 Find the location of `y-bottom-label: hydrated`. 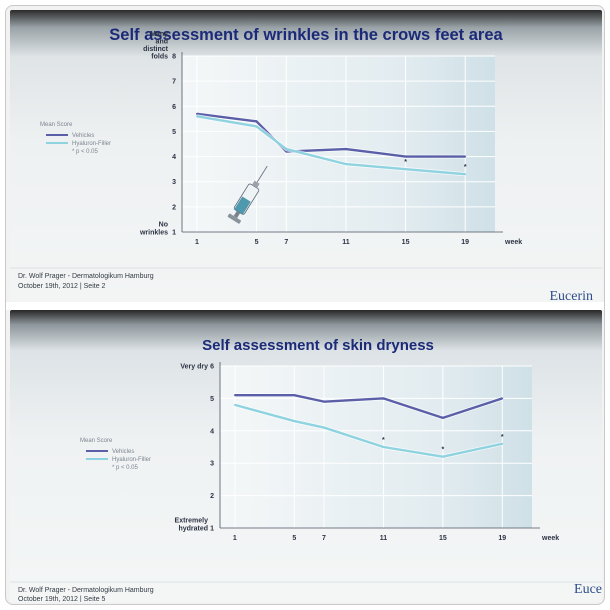

y-bottom-label: hydrated is located at coordinates (193, 529).